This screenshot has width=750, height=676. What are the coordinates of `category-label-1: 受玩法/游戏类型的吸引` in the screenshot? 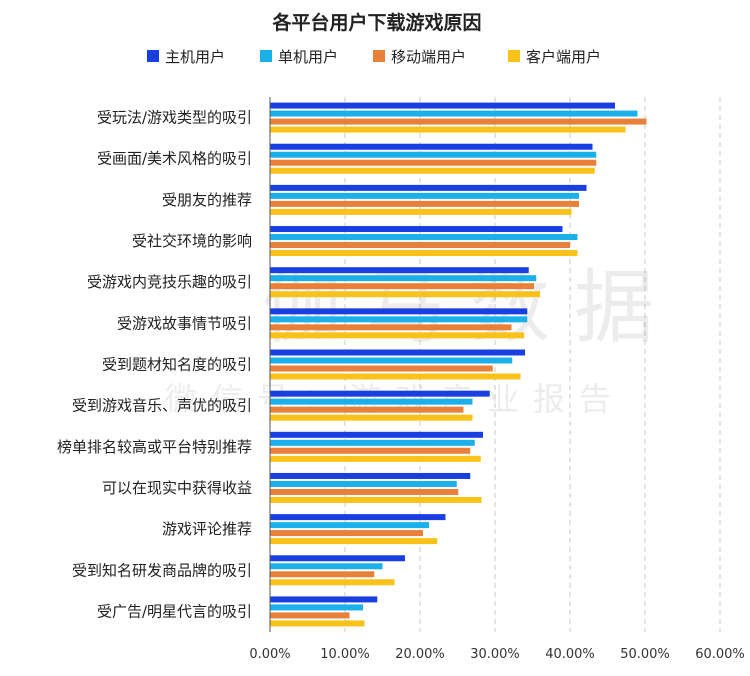 It's located at (174, 118).